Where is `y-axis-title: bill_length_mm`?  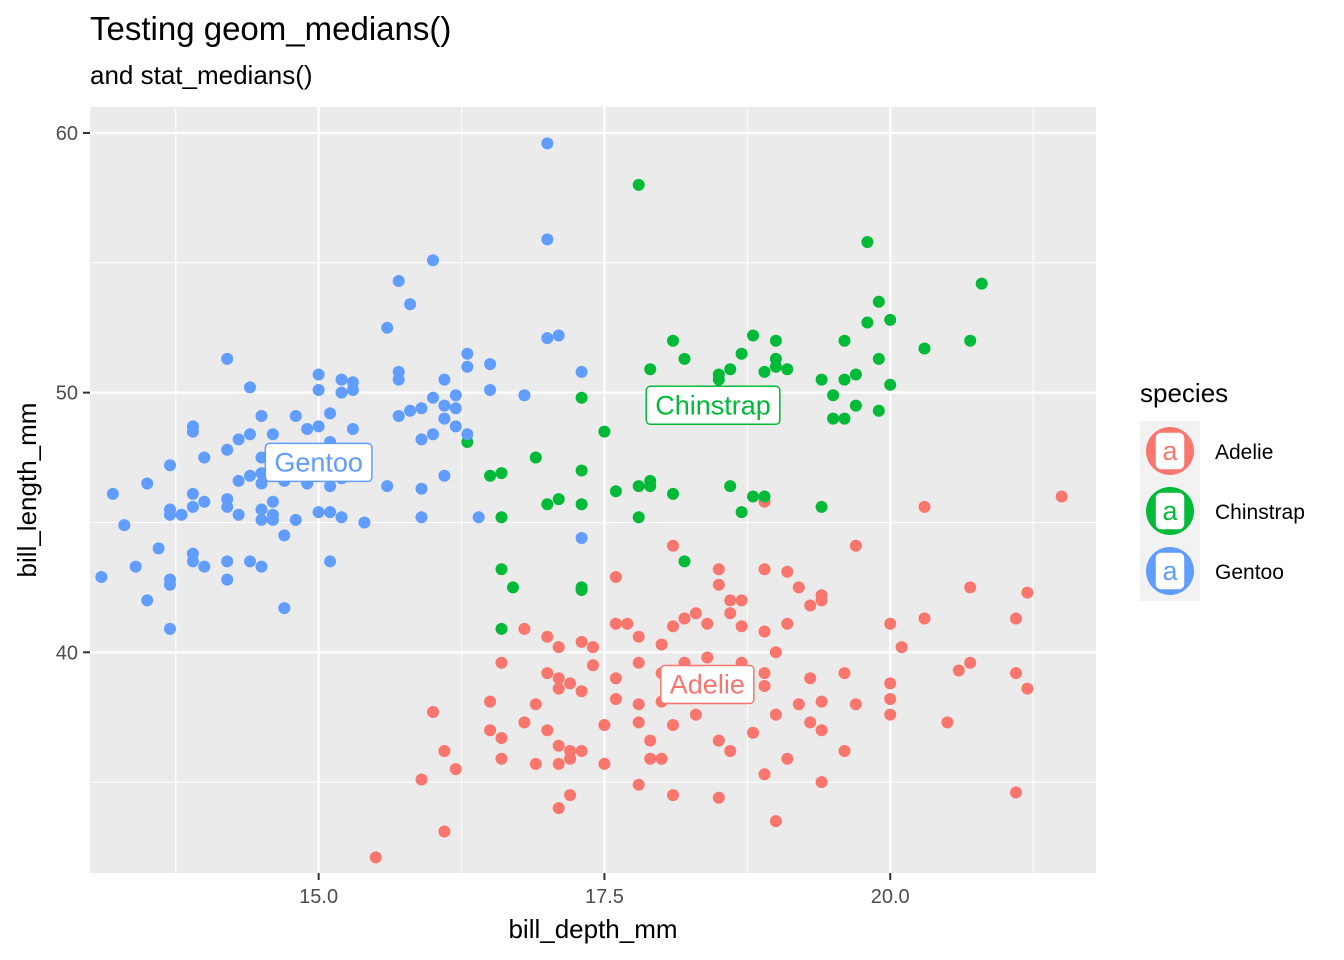 y-axis-title: bill_length_mm is located at coordinates (27, 490).